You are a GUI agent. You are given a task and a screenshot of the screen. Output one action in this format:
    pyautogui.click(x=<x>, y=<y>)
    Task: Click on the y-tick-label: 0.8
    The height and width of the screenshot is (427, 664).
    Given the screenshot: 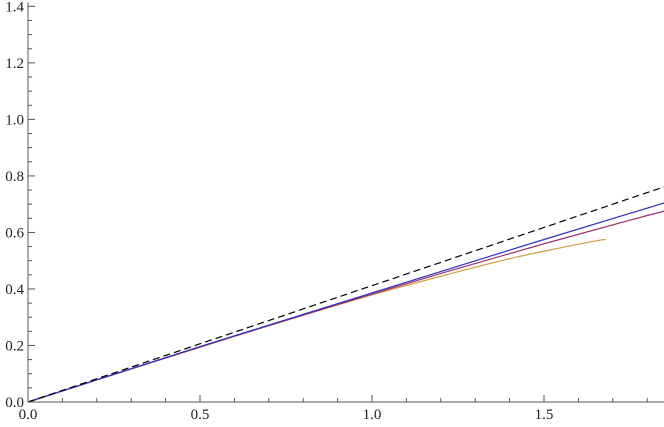 What is the action you would take?
    pyautogui.click(x=14, y=177)
    